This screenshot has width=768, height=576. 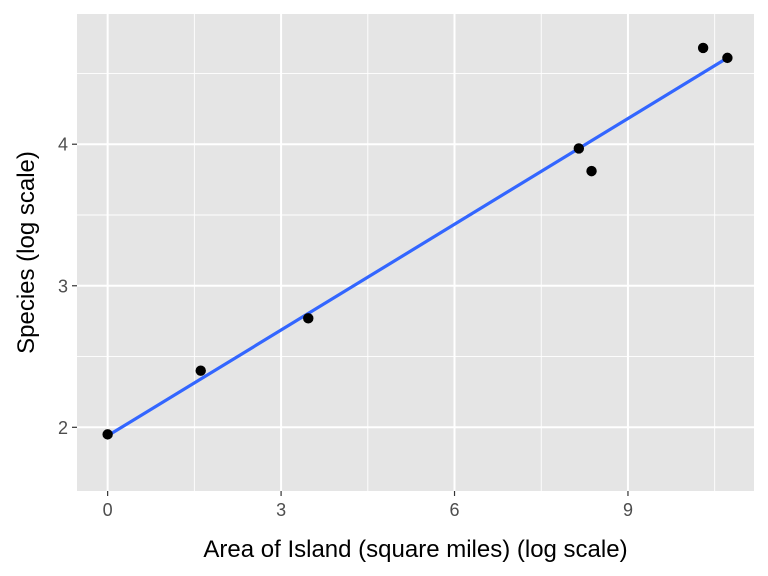 What do you see at coordinates (63, 428) in the screenshot?
I see `y-tick-label: 2` at bounding box center [63, 428].